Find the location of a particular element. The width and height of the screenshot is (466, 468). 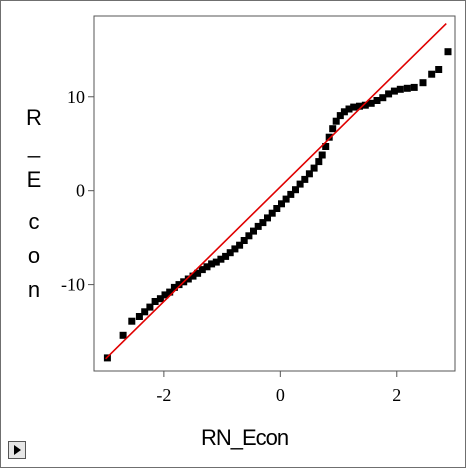

y-label-char: E is located at coordinates (34, 179).